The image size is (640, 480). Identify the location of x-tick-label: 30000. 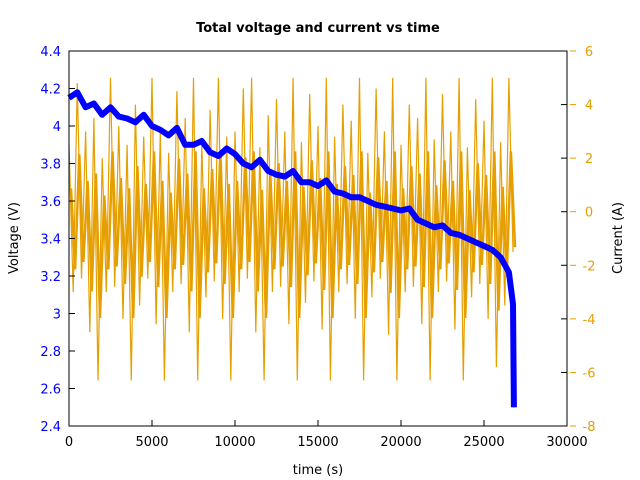
(566, 442).